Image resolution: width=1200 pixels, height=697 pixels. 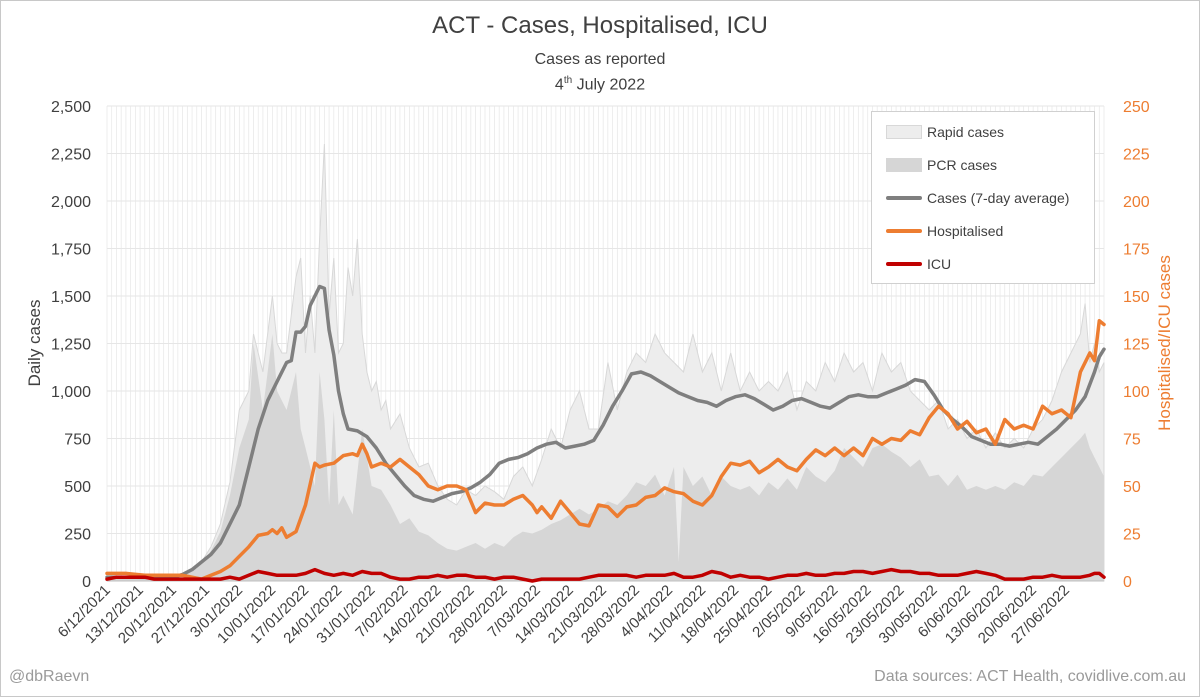 I want to click on y-tick-label: 1,000, so click(x=71, y=392).